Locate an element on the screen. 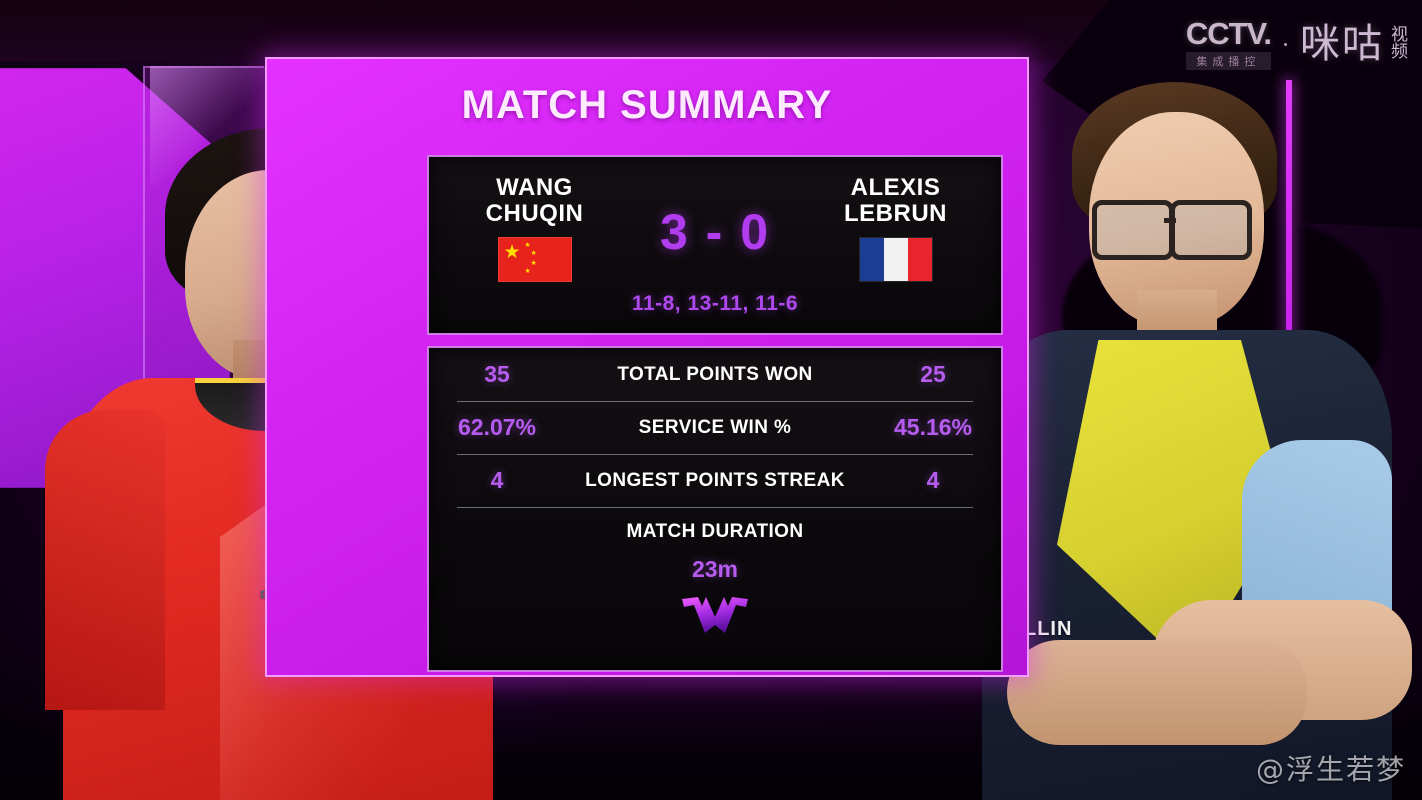 This screenshot has height=800, width=1422. player-left-last-name: CHUQIN is located at coordinates (534, 214).